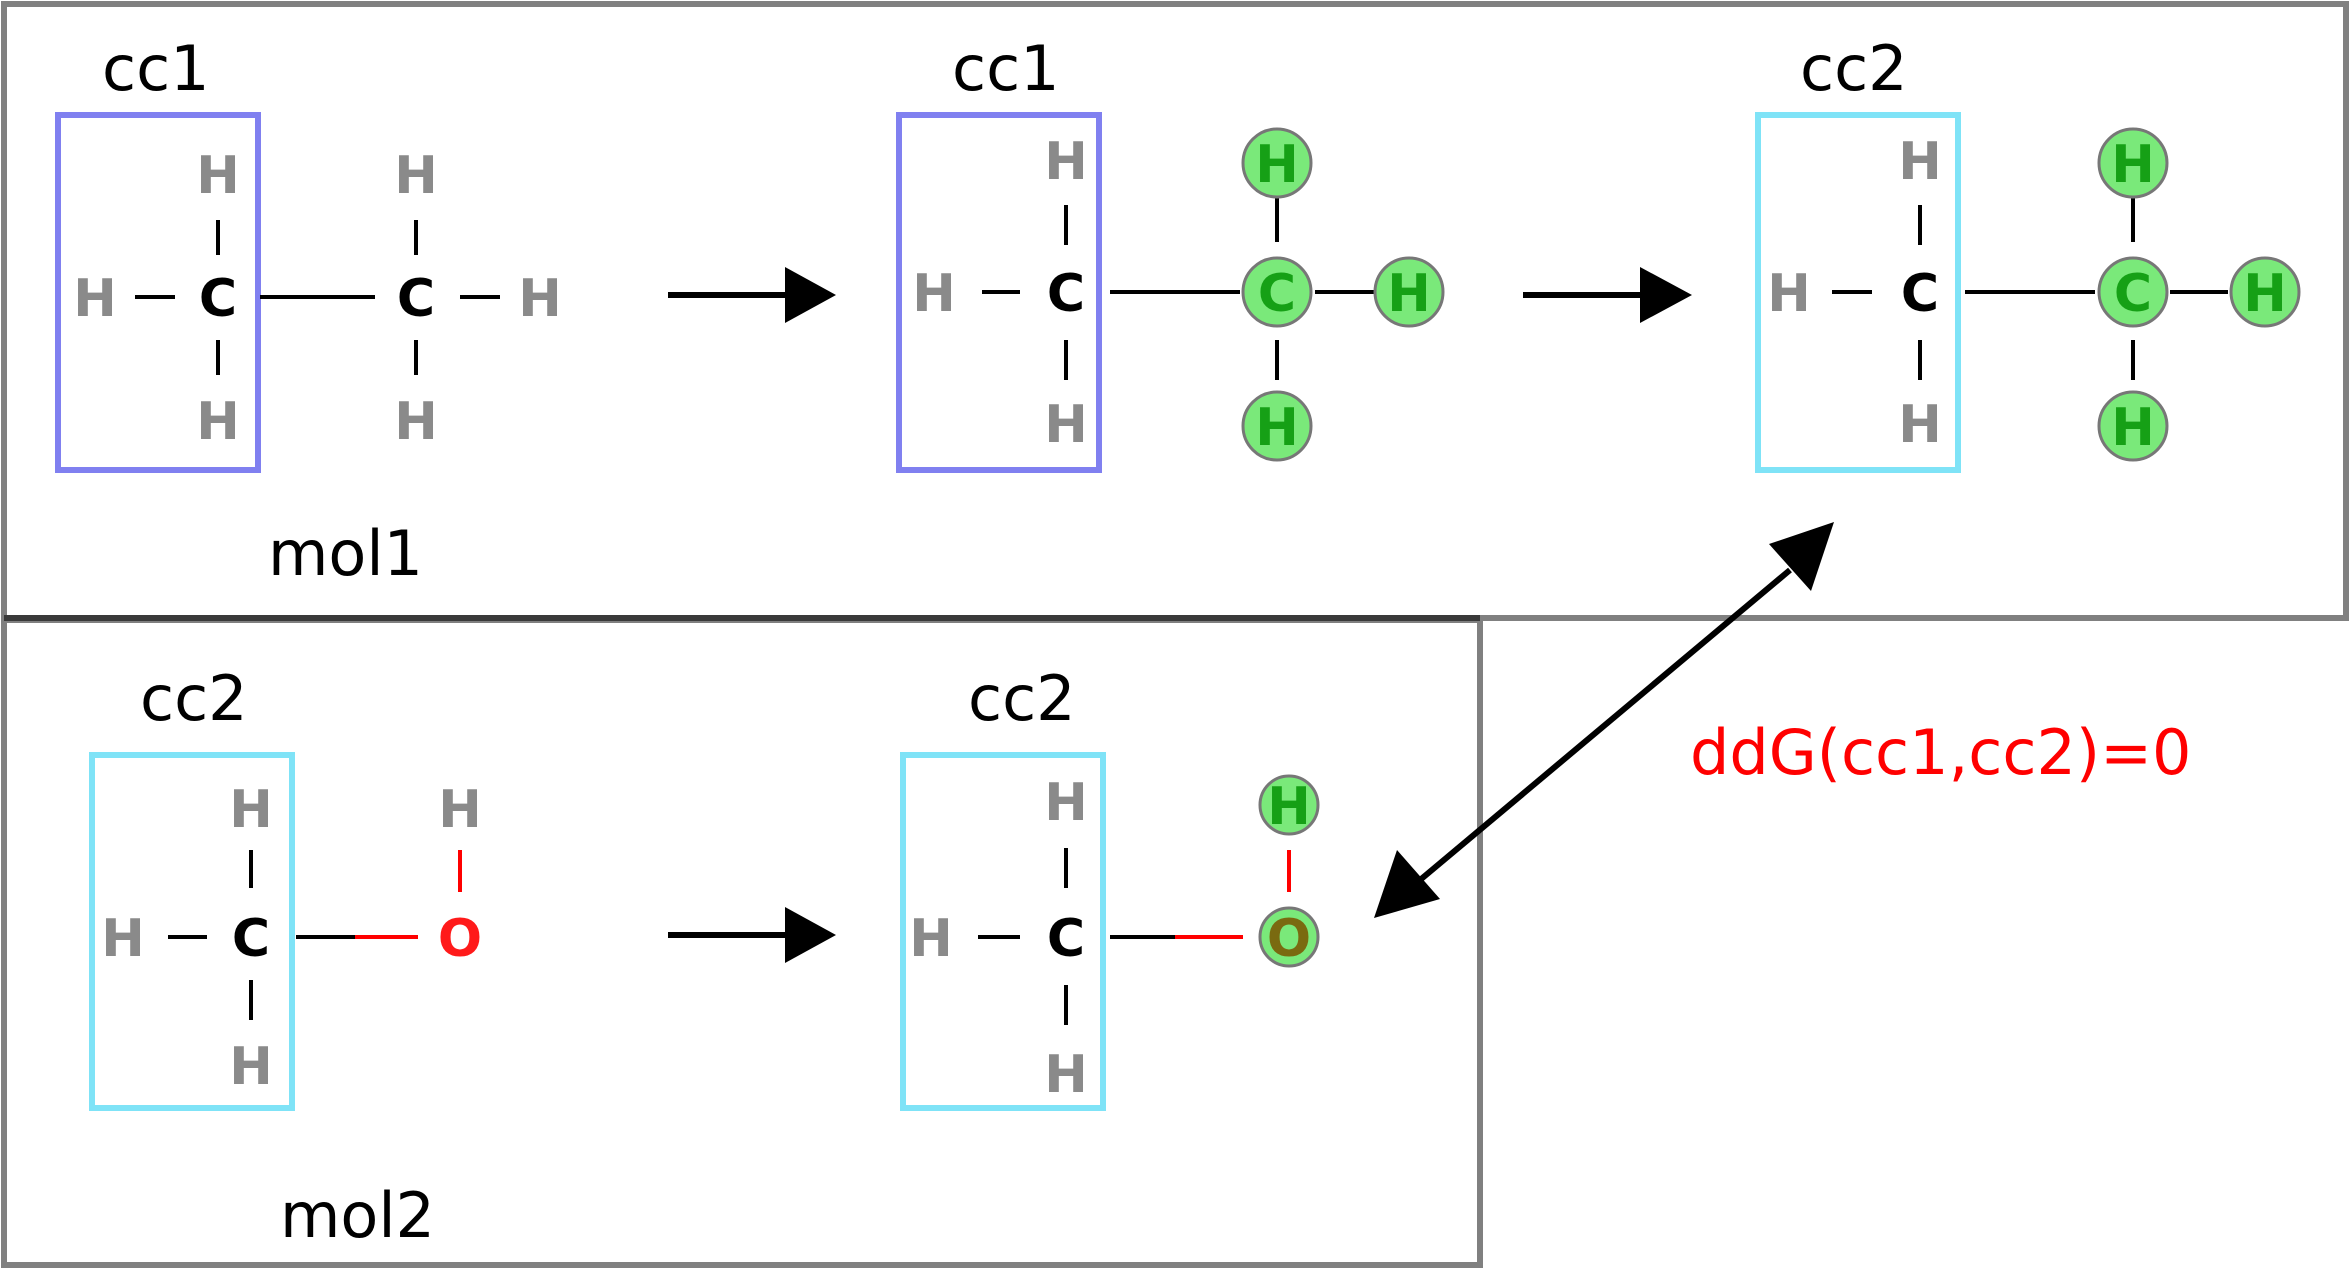 Image resolution: width=2352 pixels, height=1269 pixels. I want to click on mol1-label: mol1, so click(345, 553).